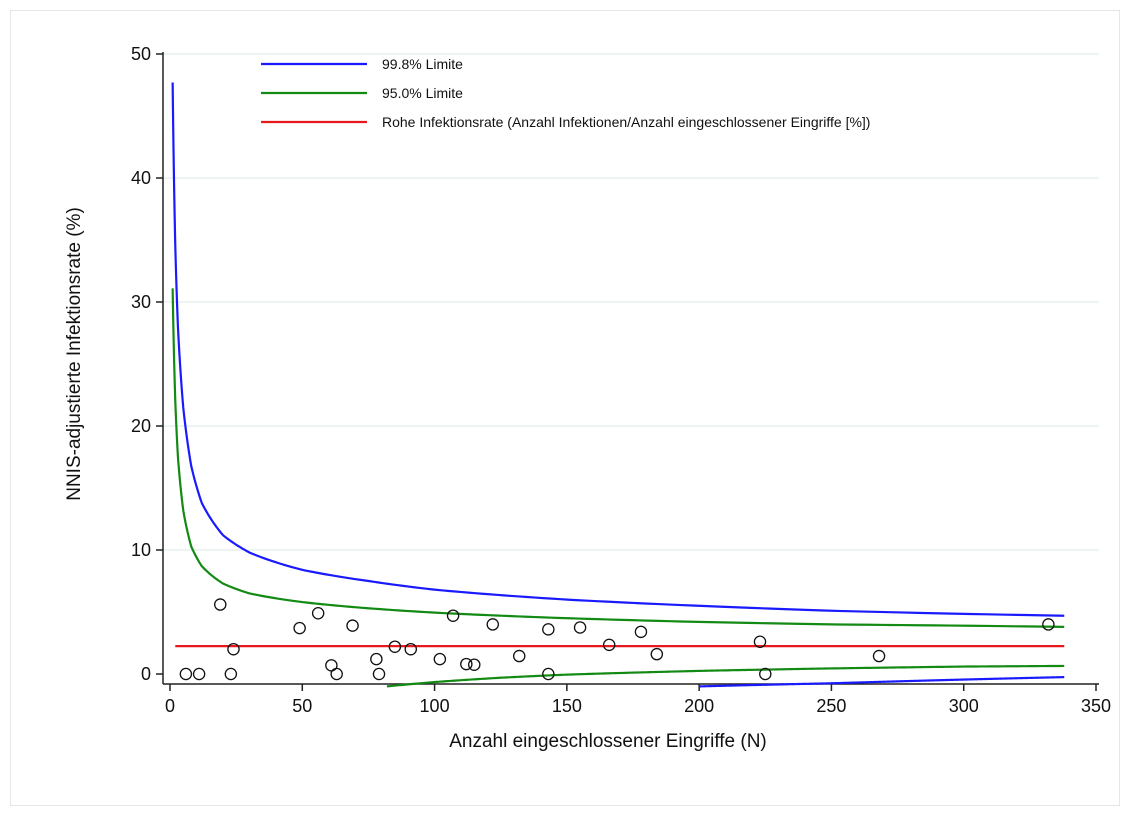 The width and height of the screenshot is (1130, 816). Describe the element at coordinates (435, 706) in the screenshot. I see `x-tick-label: 100` at that location.